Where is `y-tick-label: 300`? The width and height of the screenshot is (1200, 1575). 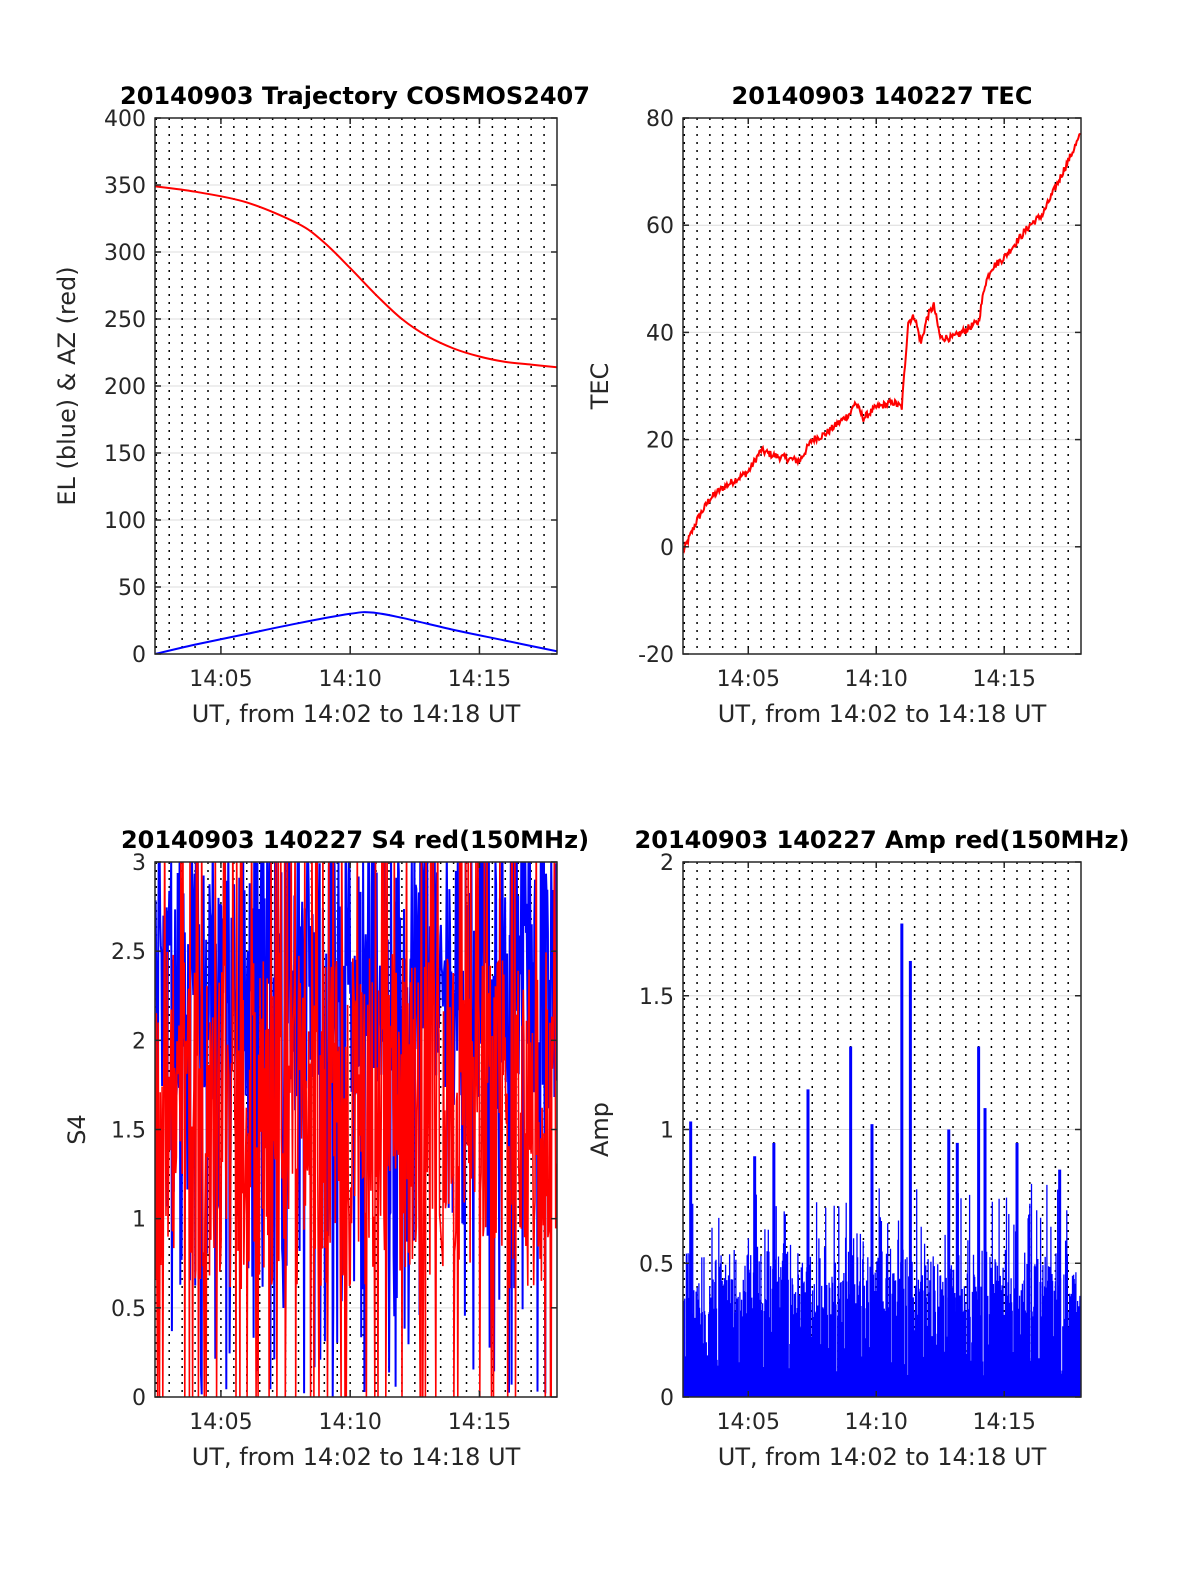
y-tick-label: 300 is located at coordinates (125, 253).